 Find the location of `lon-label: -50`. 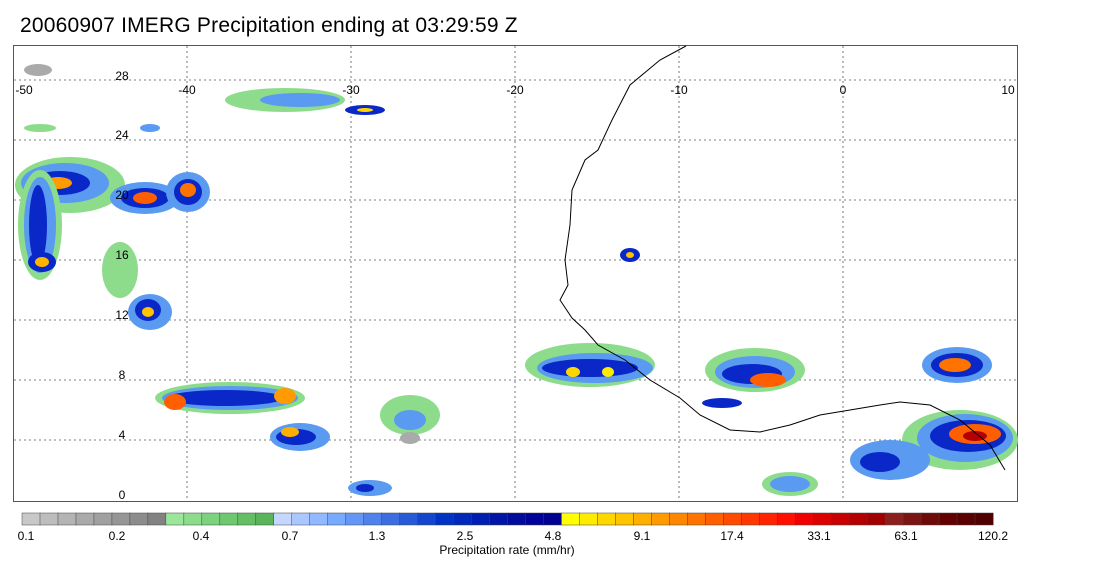

lon-label: -50 is located at coordinates (24, 90).